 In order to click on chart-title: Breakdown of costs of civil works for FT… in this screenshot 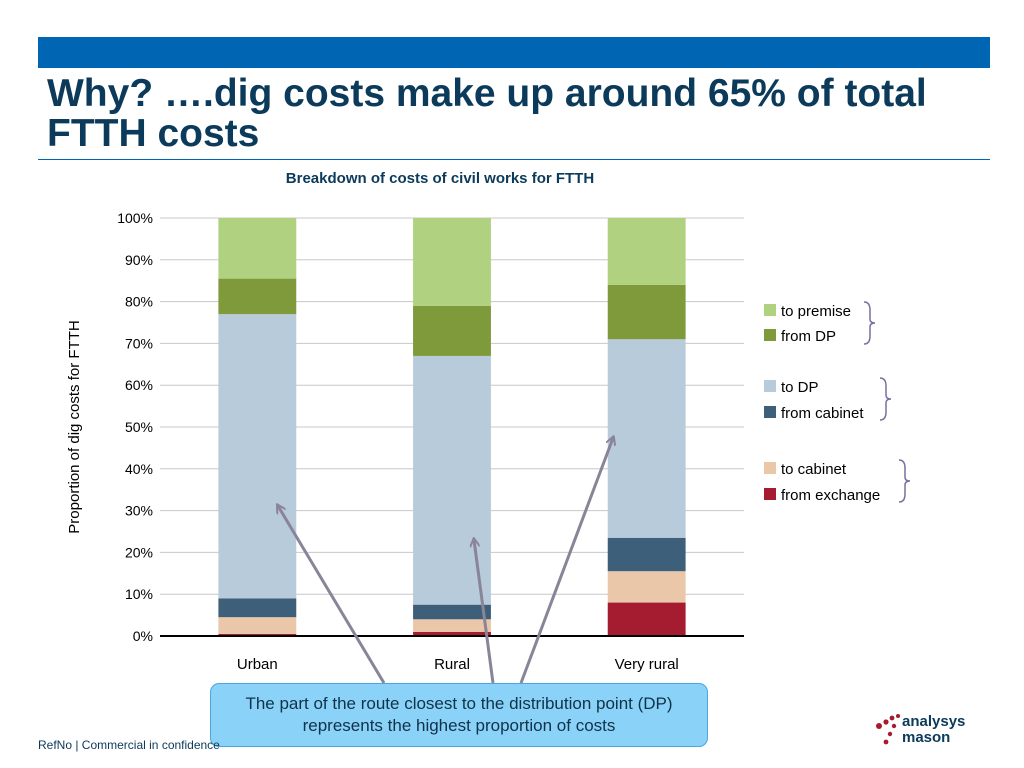, I will do `click(440, 178)`.